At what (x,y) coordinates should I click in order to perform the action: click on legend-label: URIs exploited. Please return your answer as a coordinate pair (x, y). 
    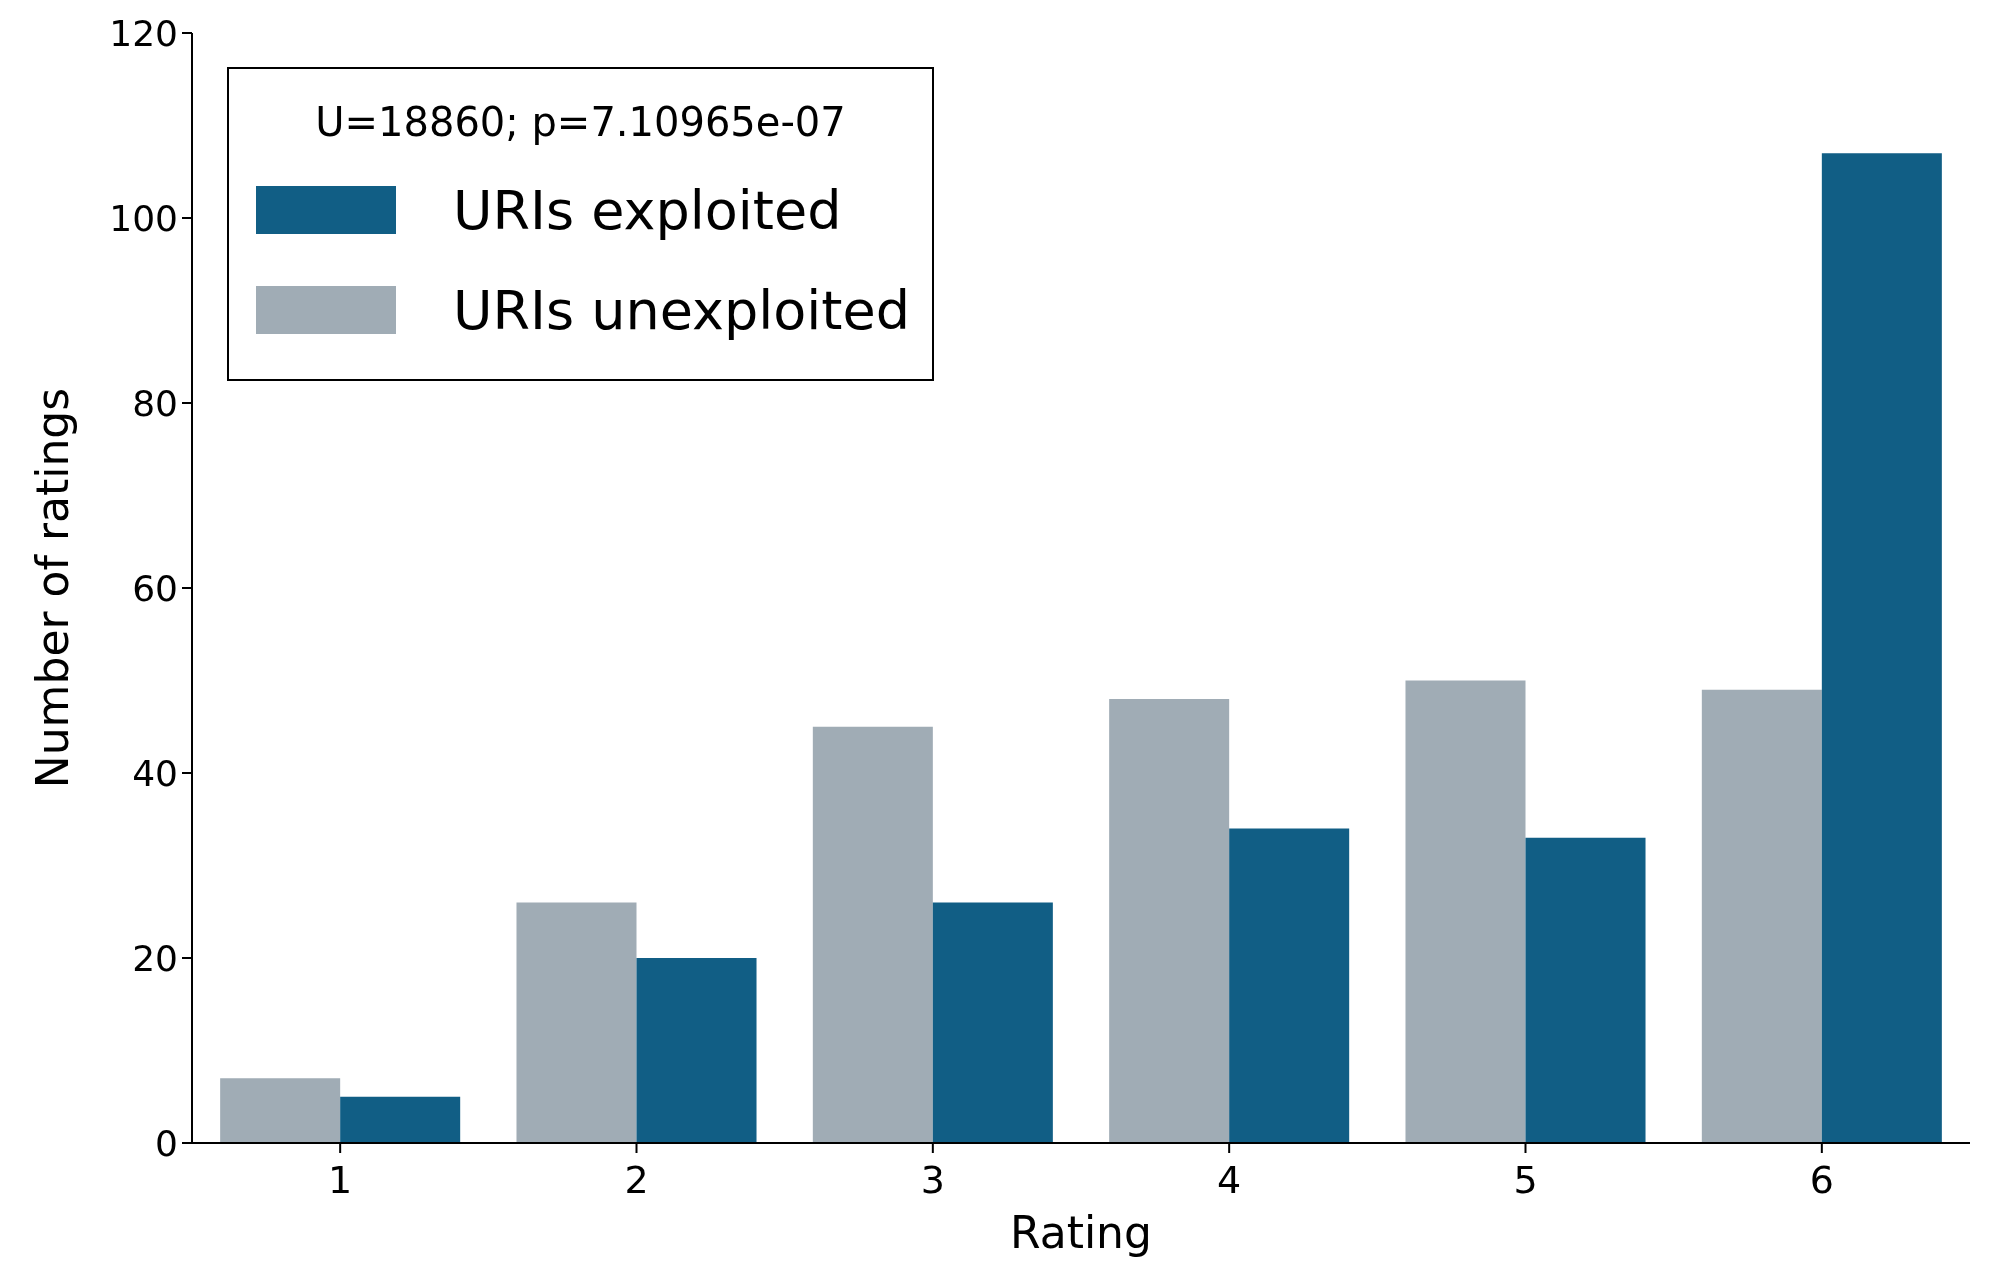
    Looking at the image, I should click on (647, 210).